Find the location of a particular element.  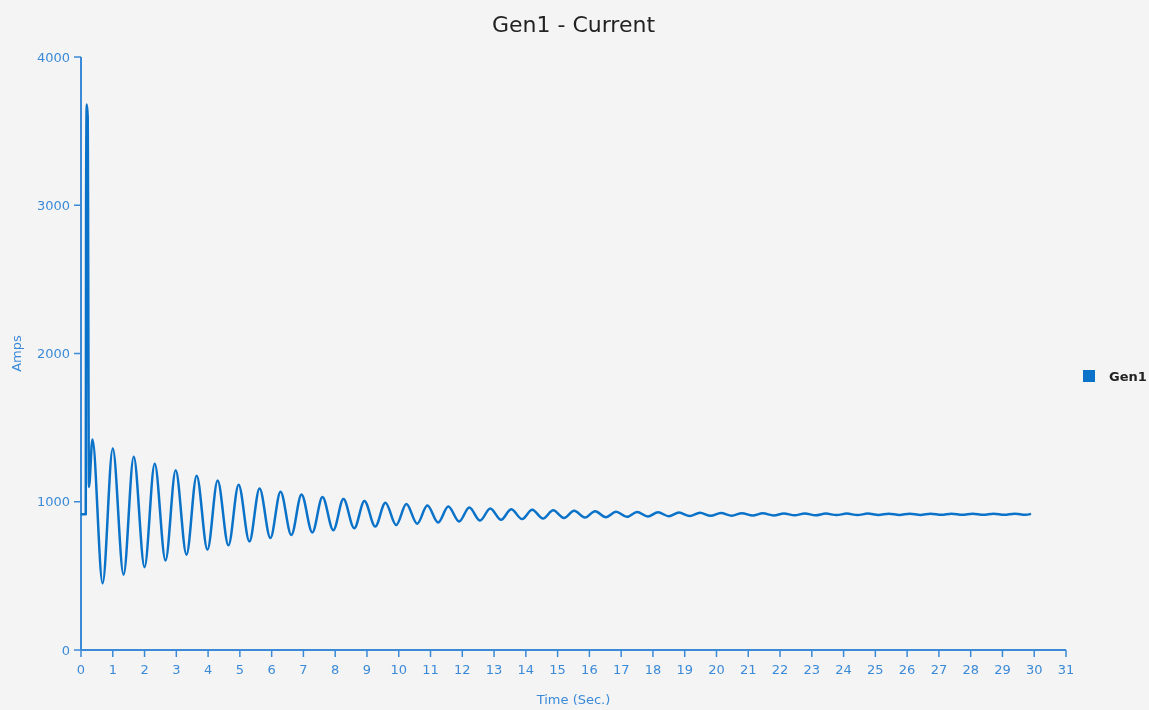

x-tick-label: 13 is located at coordinates (494, 669).